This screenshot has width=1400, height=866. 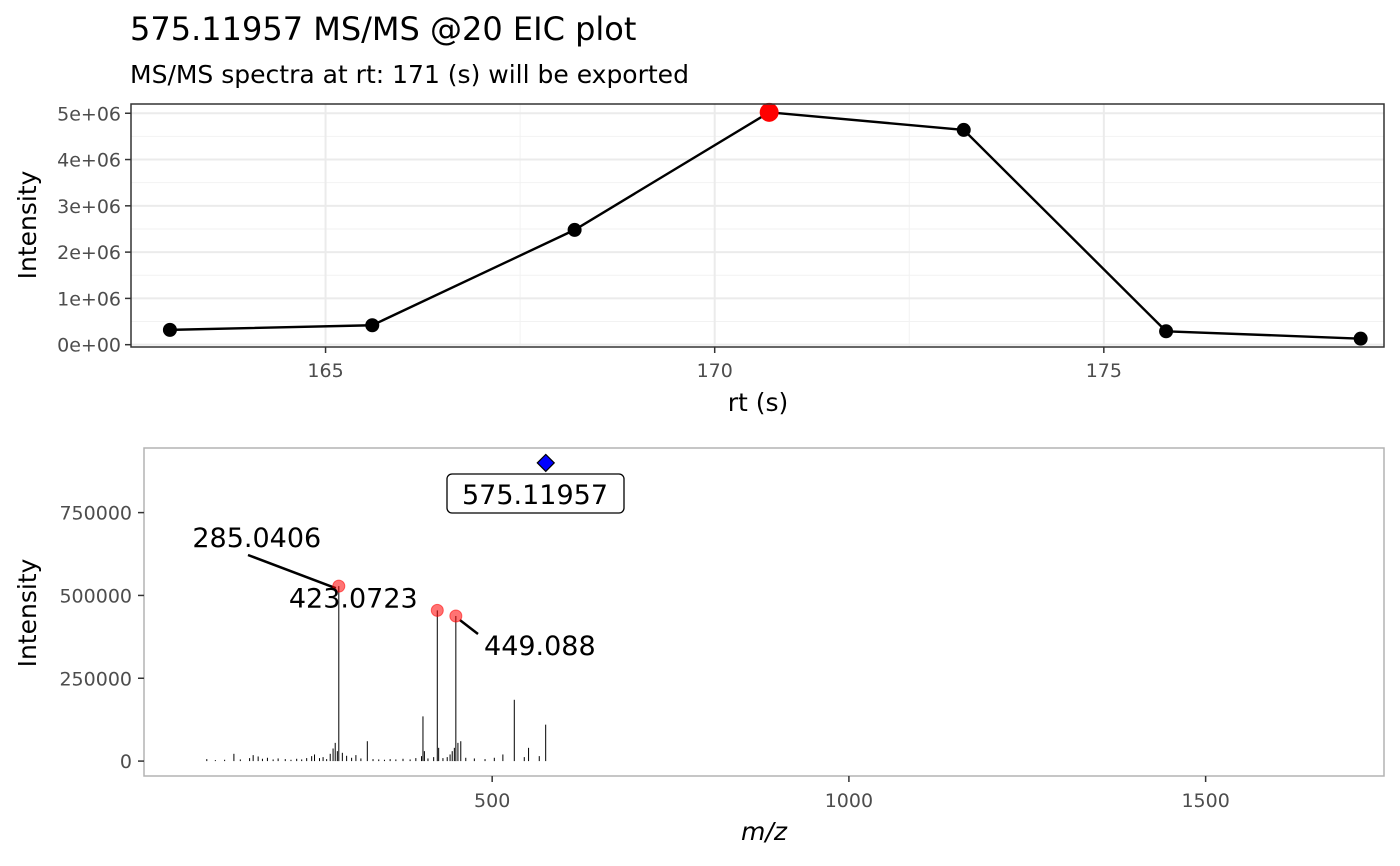 What do you see at coordinates (546, 463) in the screenshot?
I see `precursor-marker` at bounding box center [546, 463].